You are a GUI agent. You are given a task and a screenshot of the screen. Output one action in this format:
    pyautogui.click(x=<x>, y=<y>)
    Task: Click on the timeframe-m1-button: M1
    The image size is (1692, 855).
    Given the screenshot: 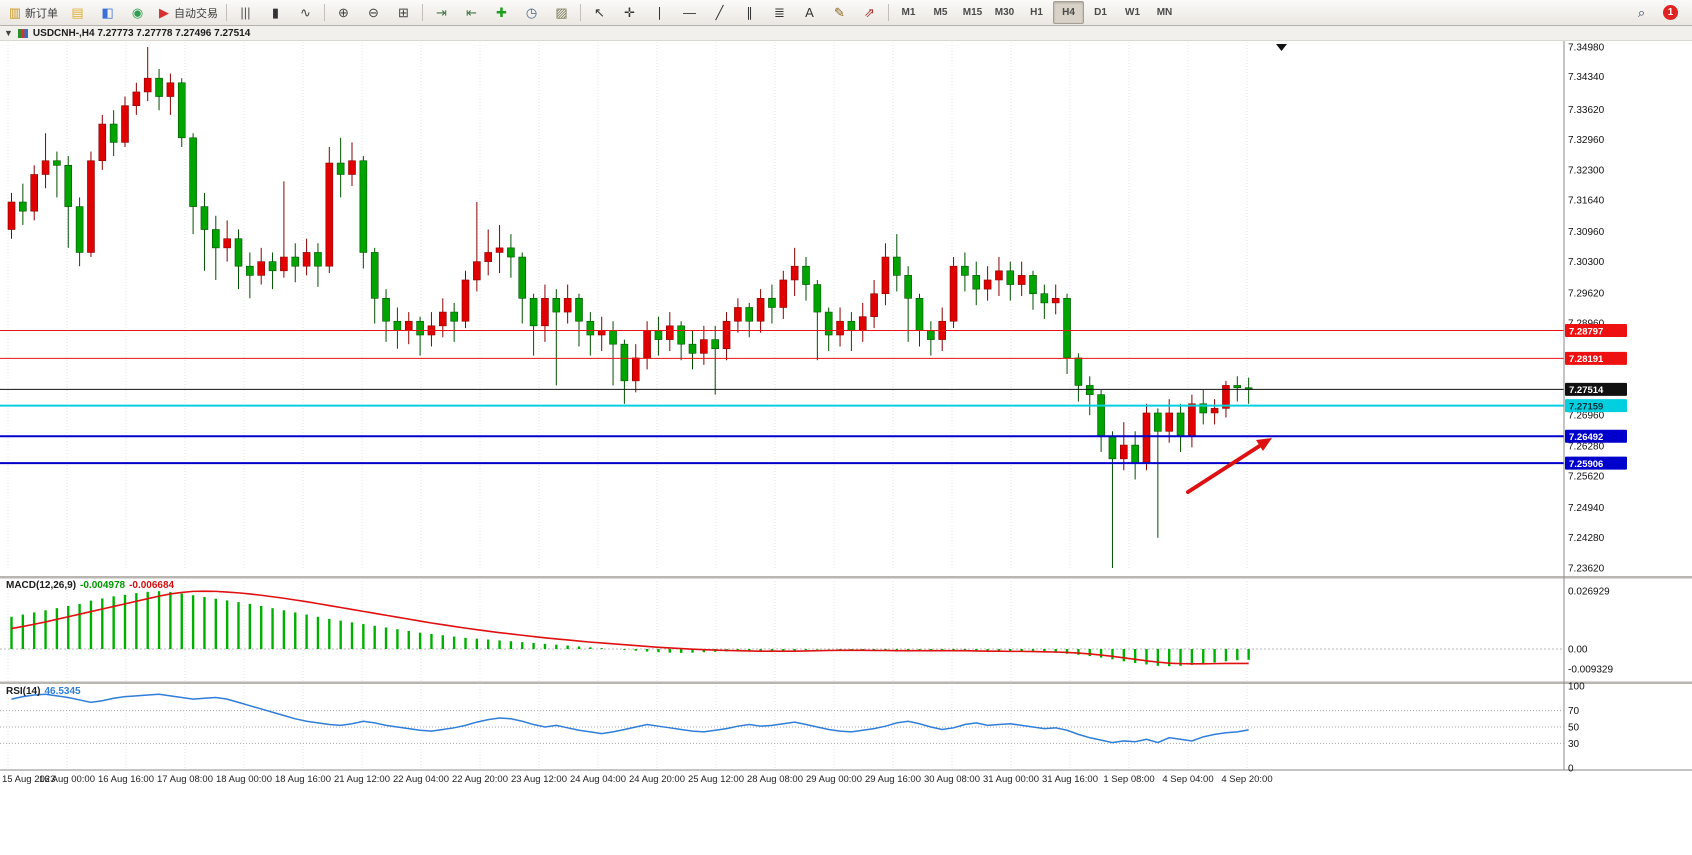 What is the action you would take?
    pyautogui.click(x=908, y=12)
    